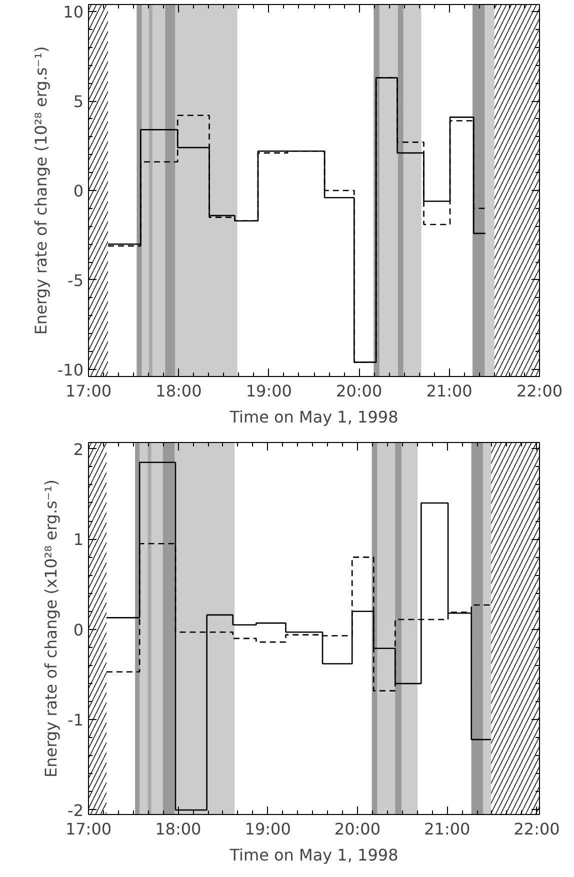 The height and width of the screenshot is (877, 574). What do you see at coordinates (40, 190) in the screenshot?
I see `y-axis-title: Energy rate of change (10²⁸ erg.s⁻¹)` at bounding box center [40, 190].